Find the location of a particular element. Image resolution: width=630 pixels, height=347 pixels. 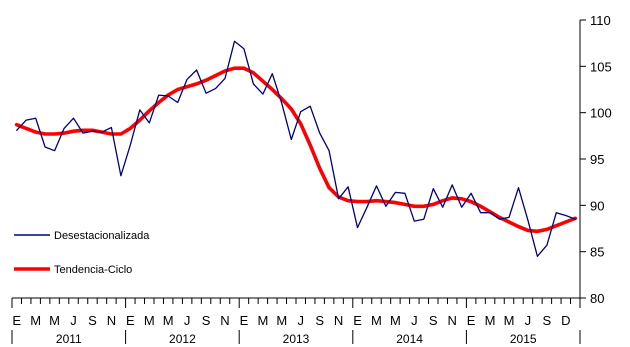

x-year-label: 2013 is located at coordinates (296, 339).